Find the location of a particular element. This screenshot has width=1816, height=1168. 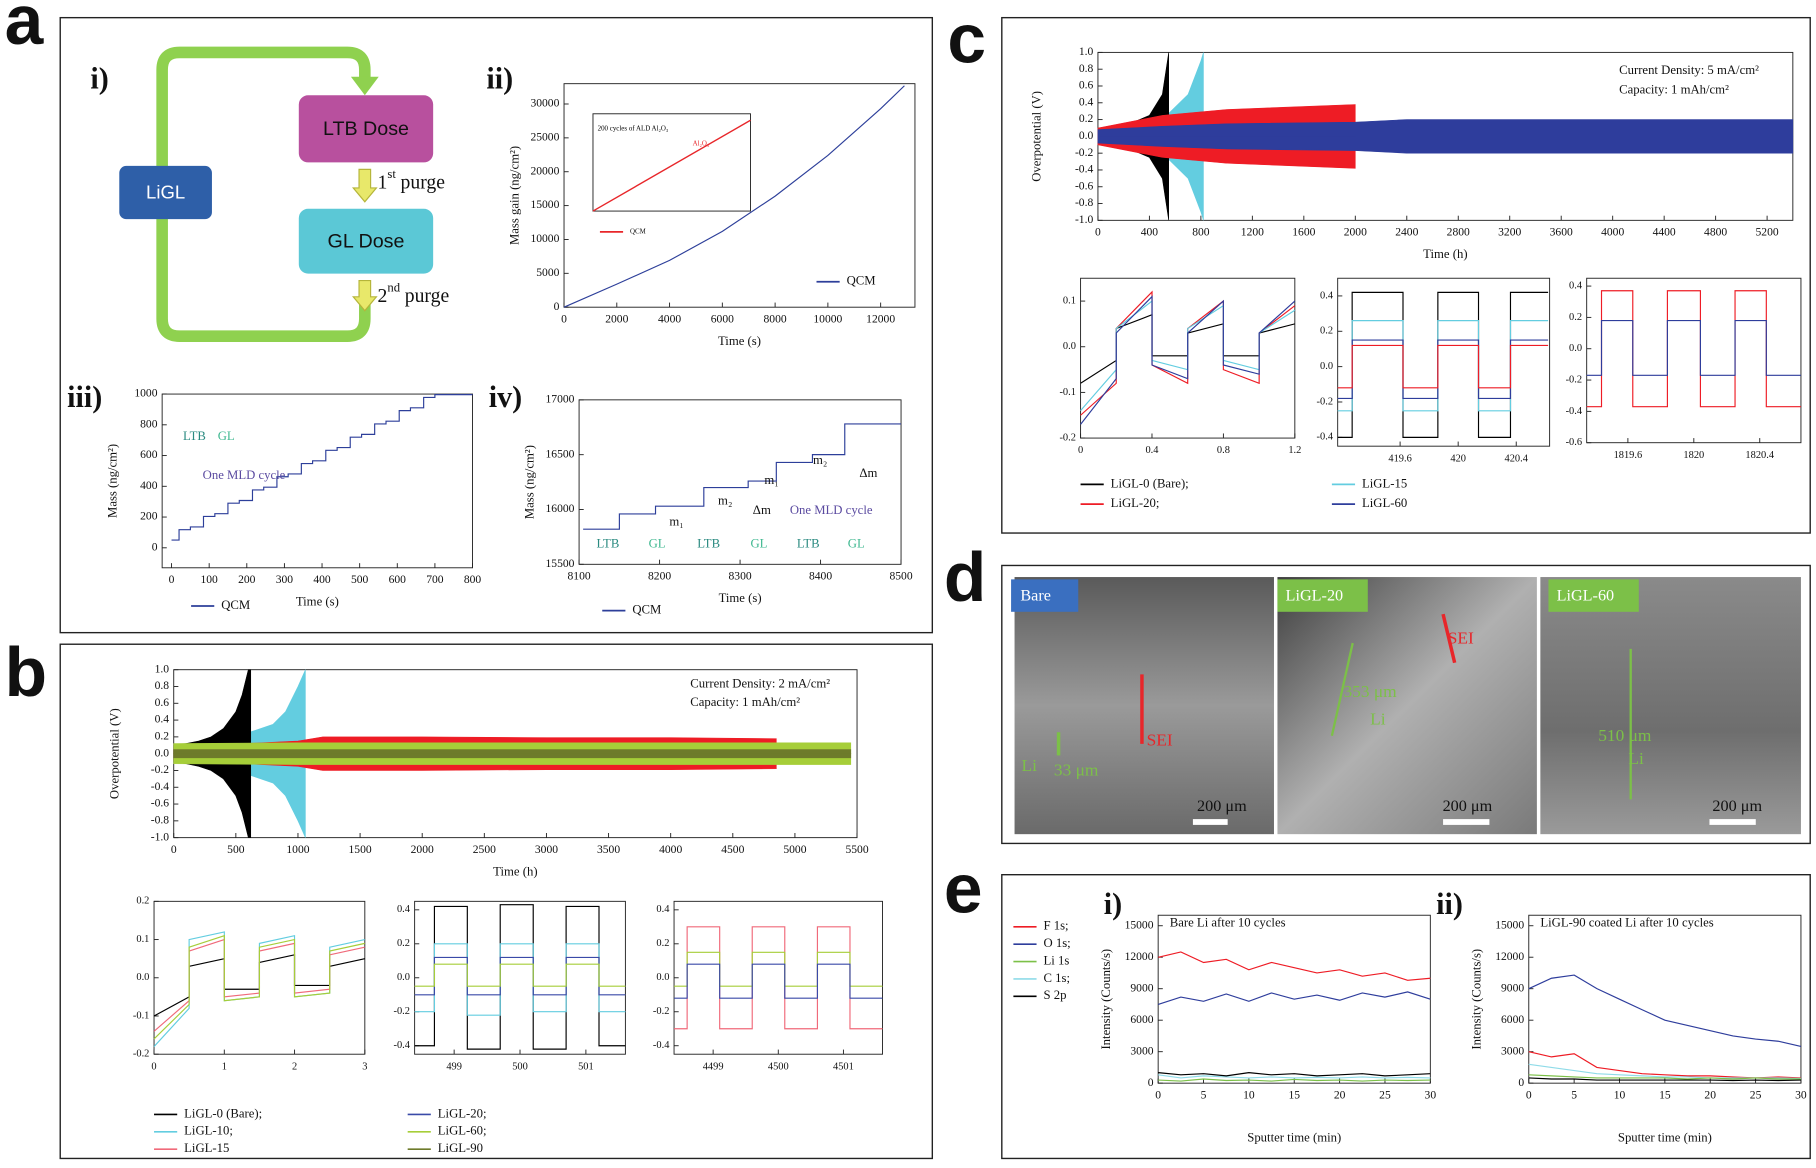

x-tick-label: 501 is located at coordinates (586, 1066).